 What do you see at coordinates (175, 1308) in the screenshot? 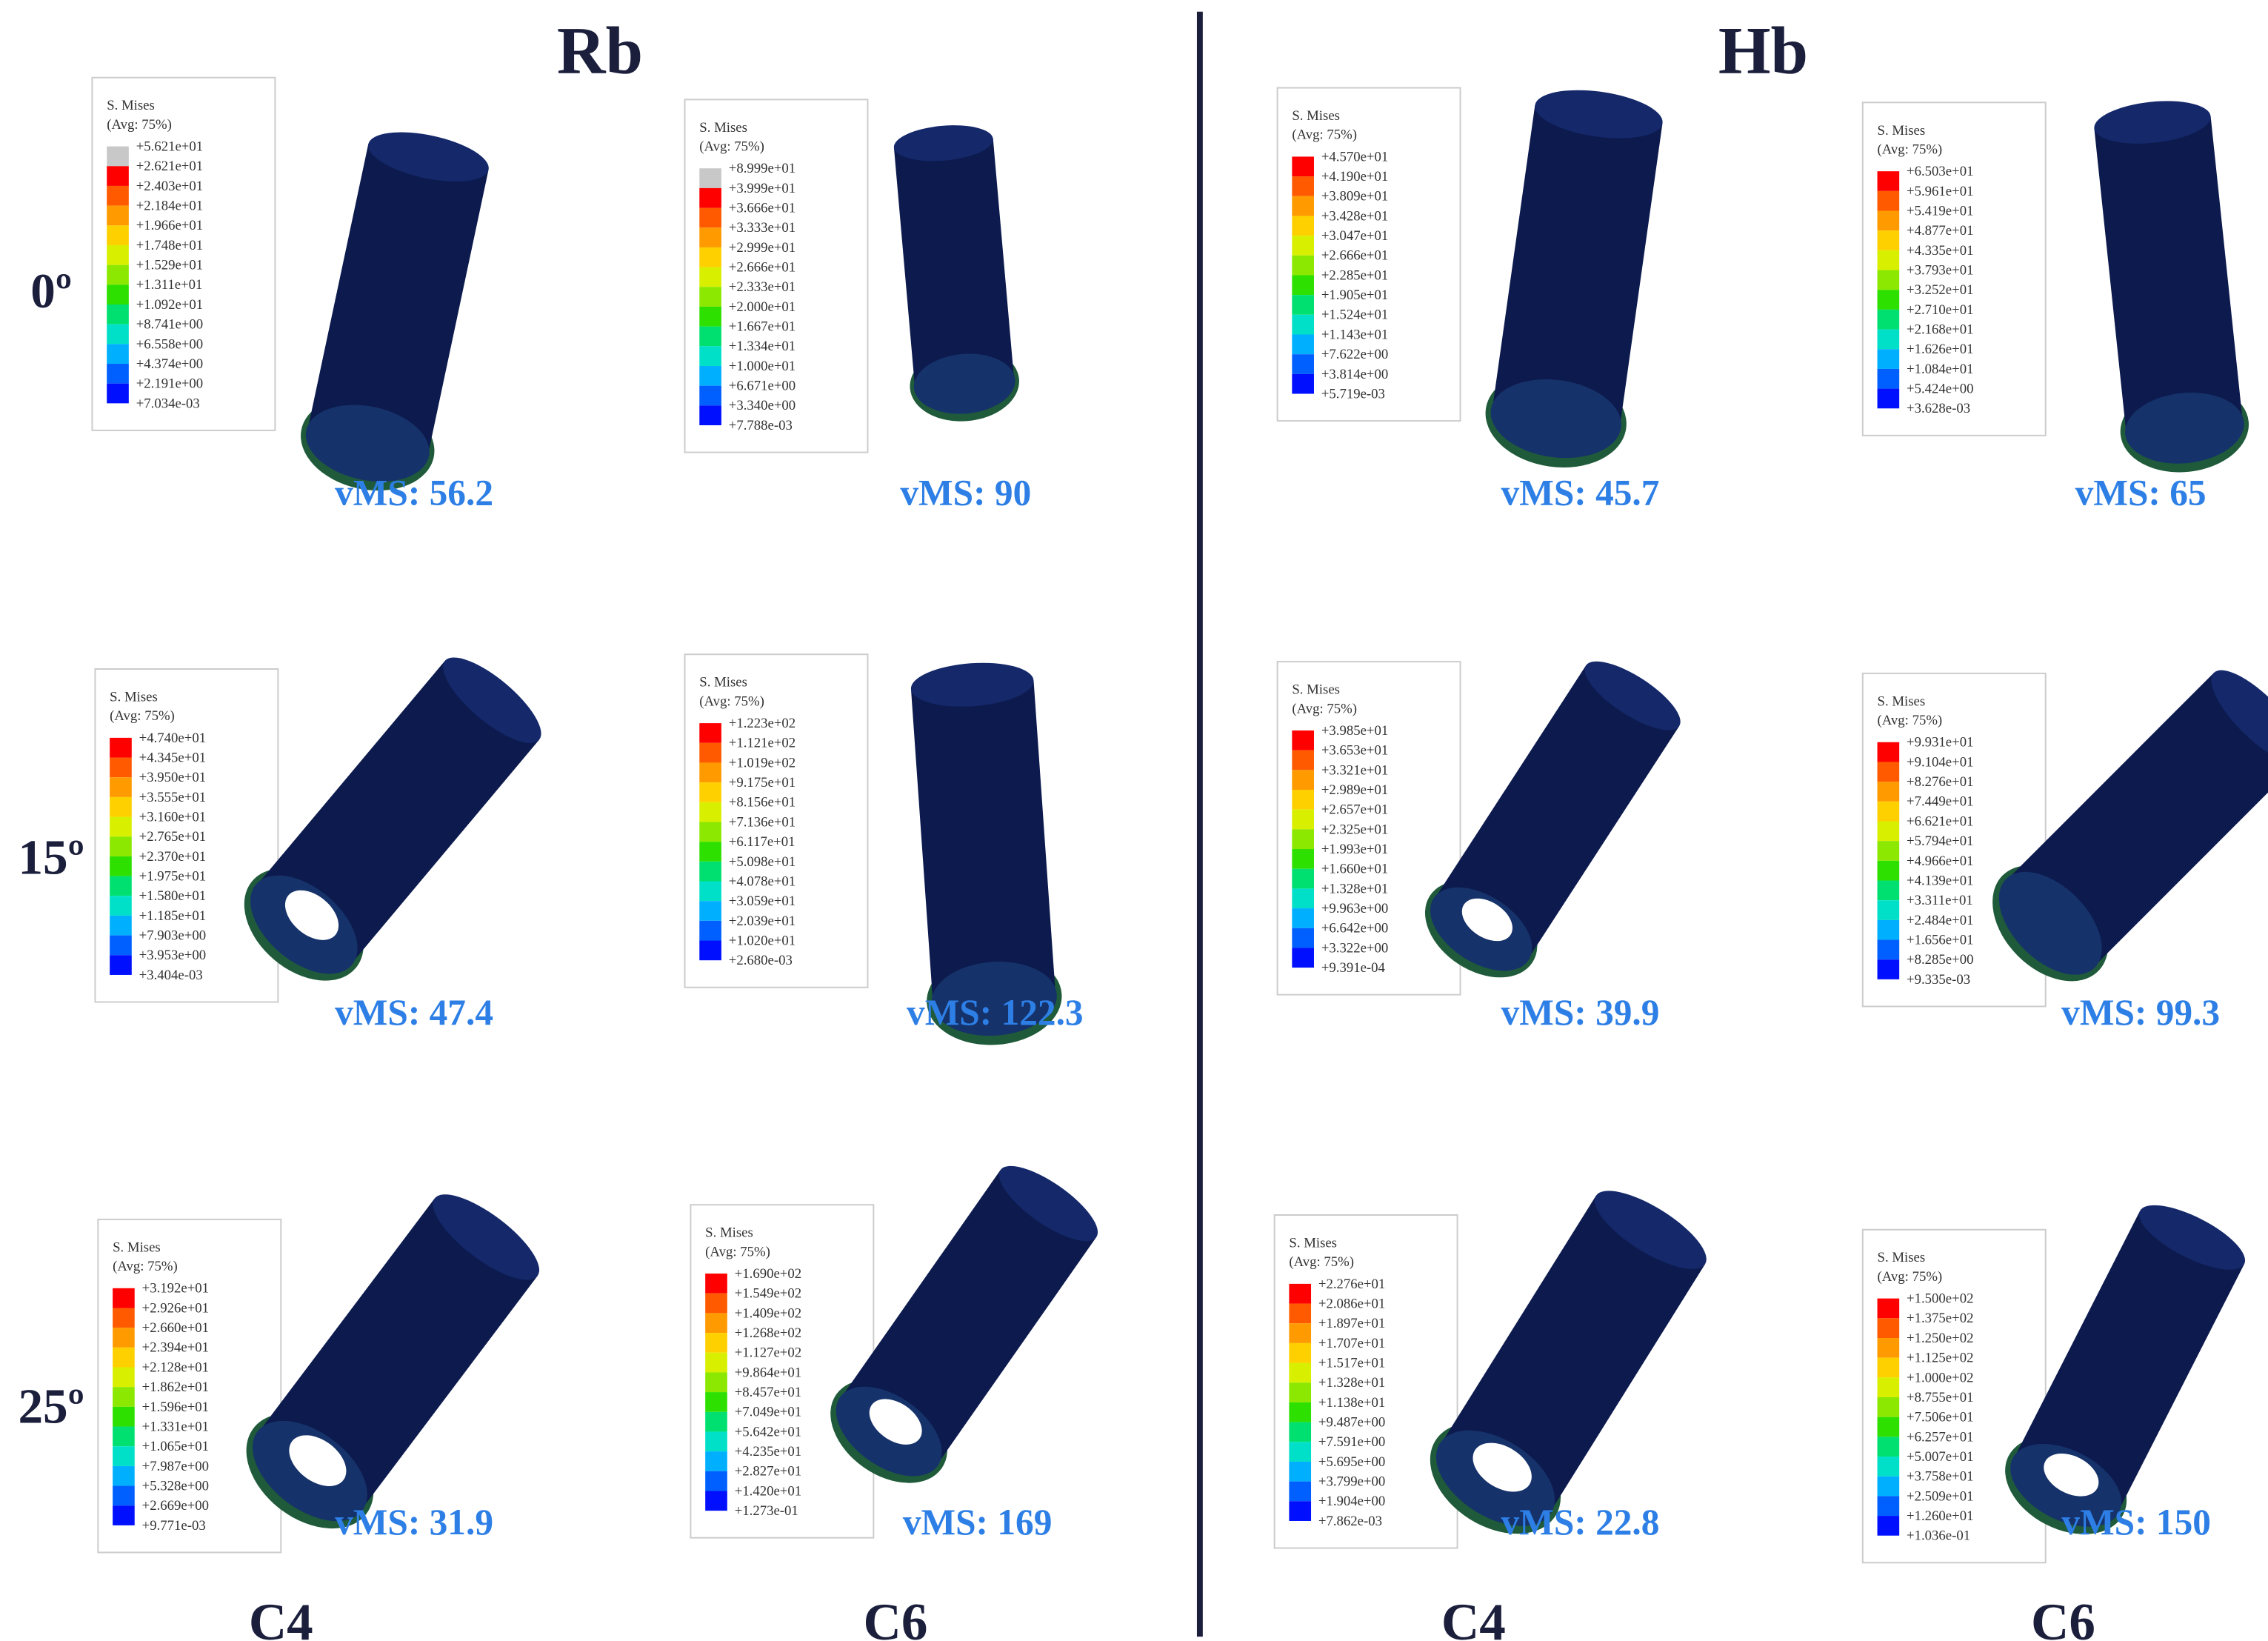
I see `legend-value: +2.926e+01` at bounding box center [175, 1308].